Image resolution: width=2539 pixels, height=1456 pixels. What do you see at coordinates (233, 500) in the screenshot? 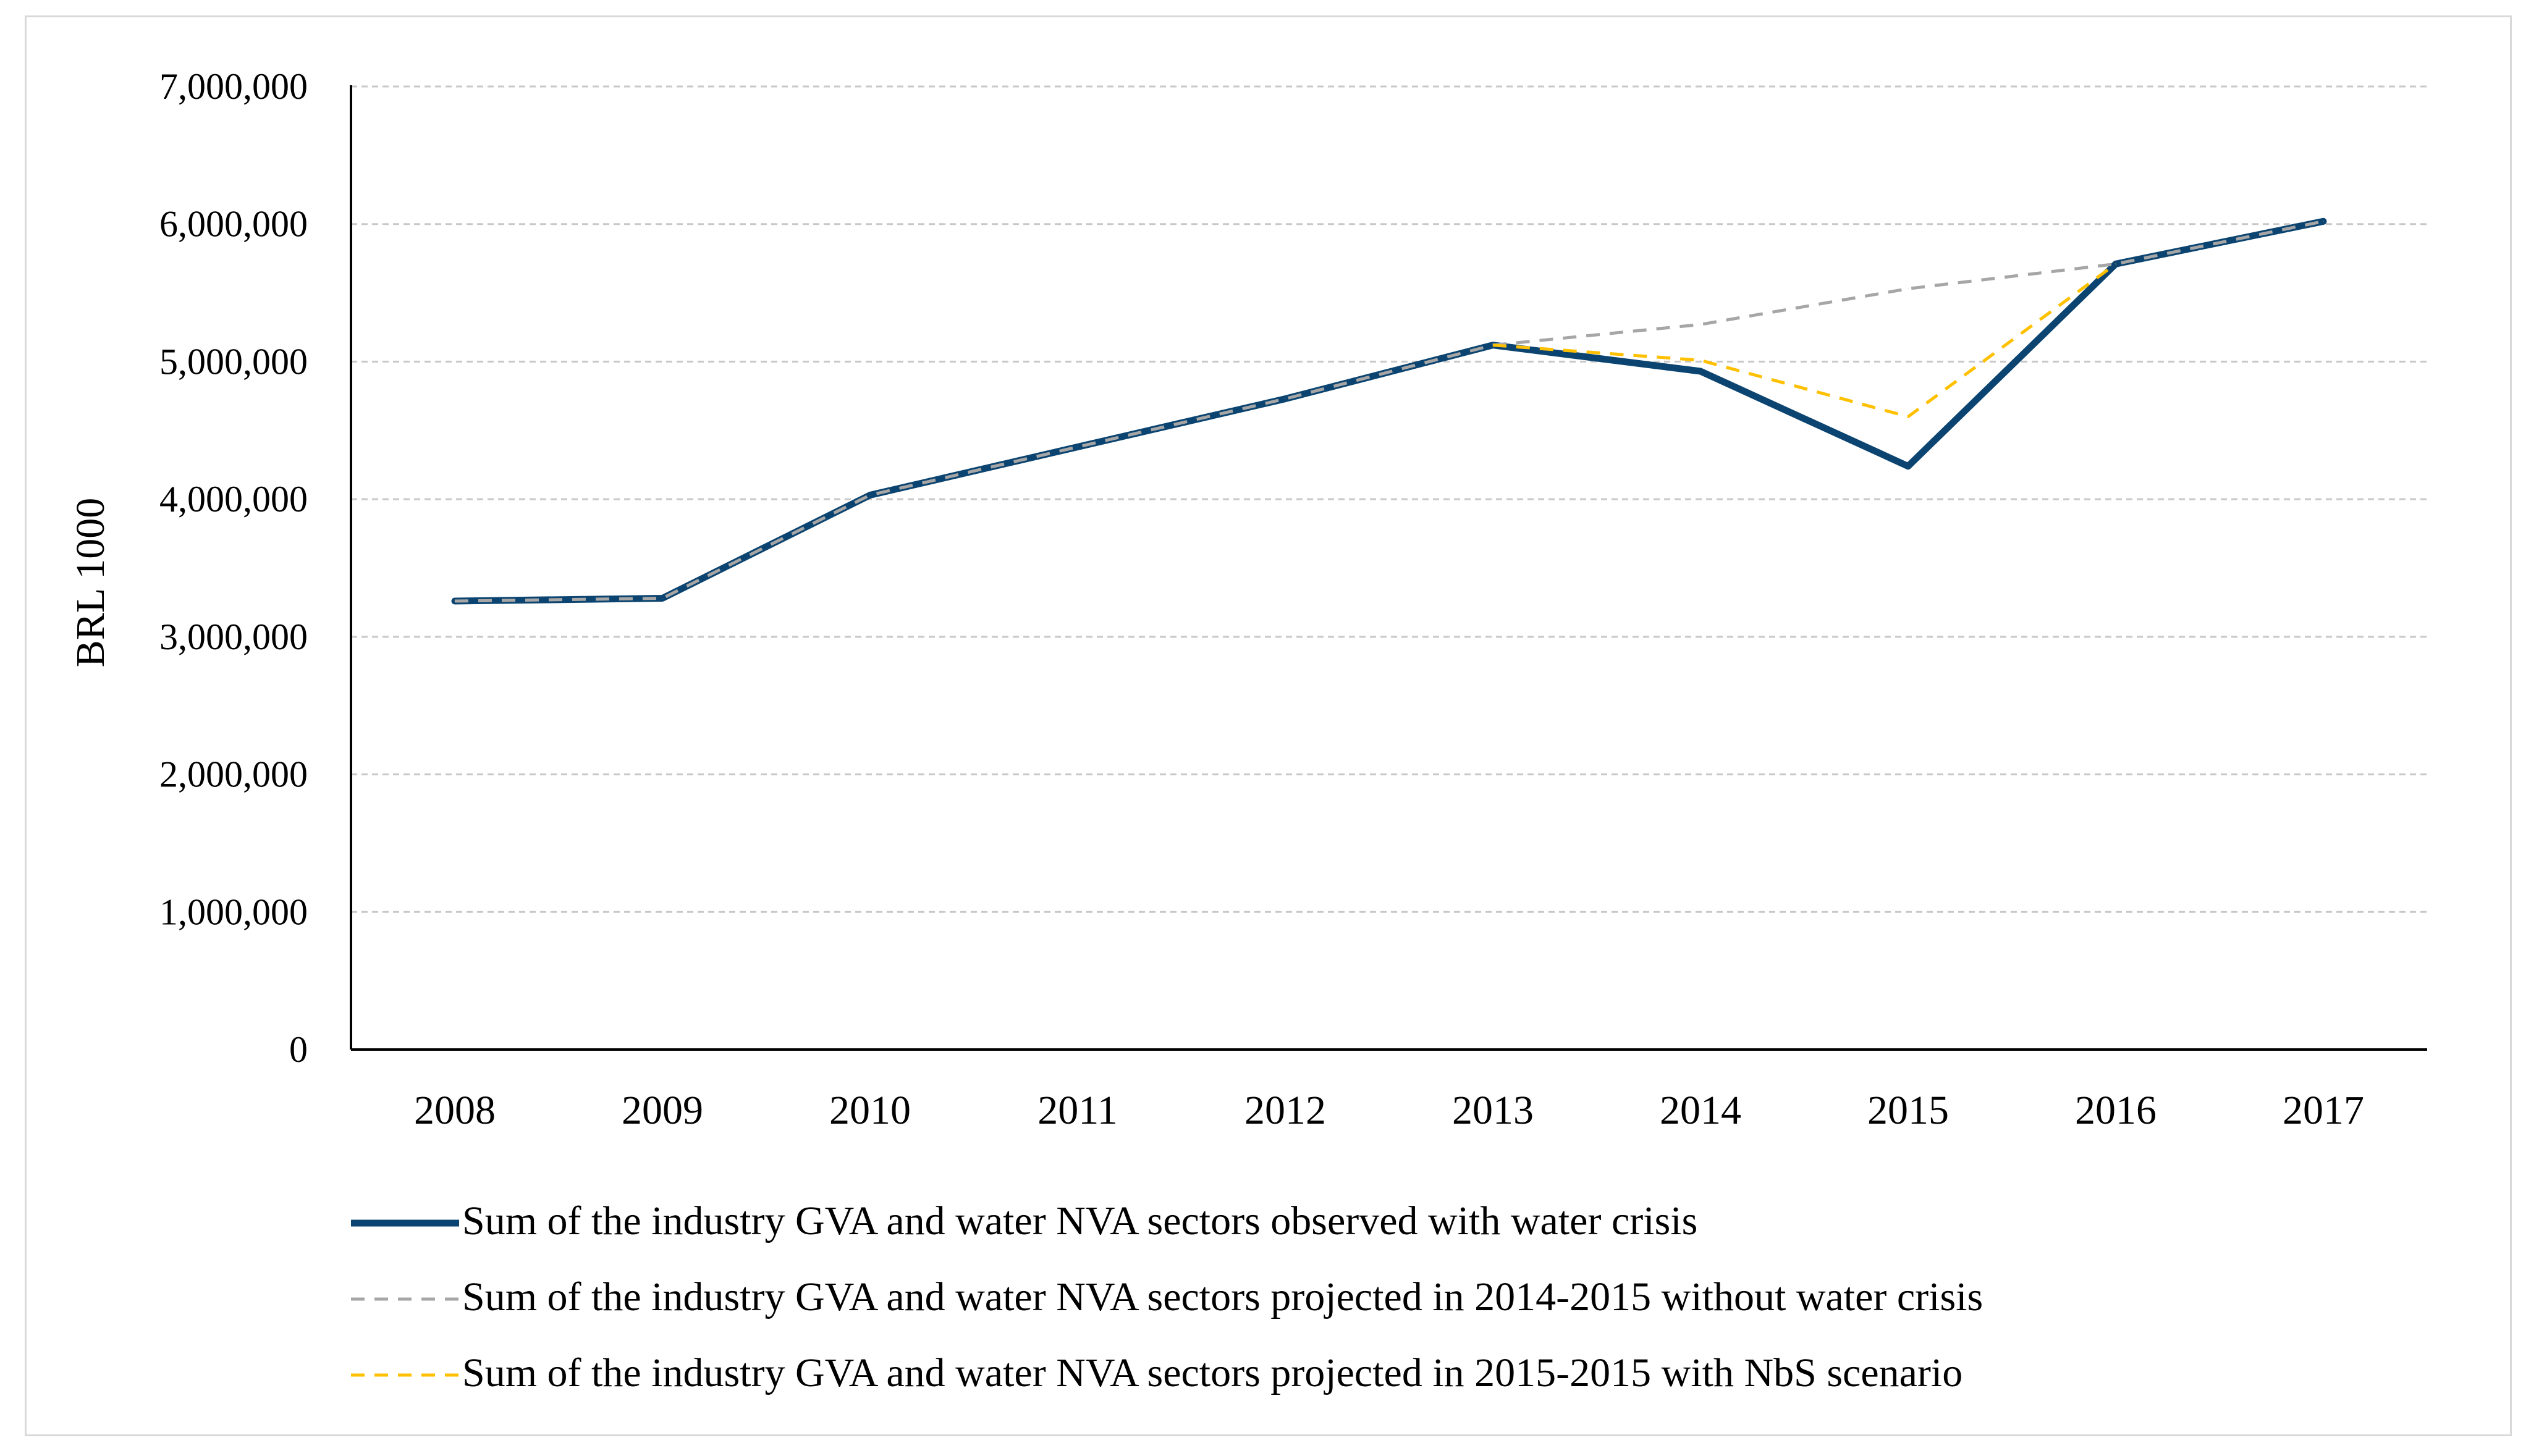
I see `y-tick-label: 4,000,000` at bounding box center [233, 500].